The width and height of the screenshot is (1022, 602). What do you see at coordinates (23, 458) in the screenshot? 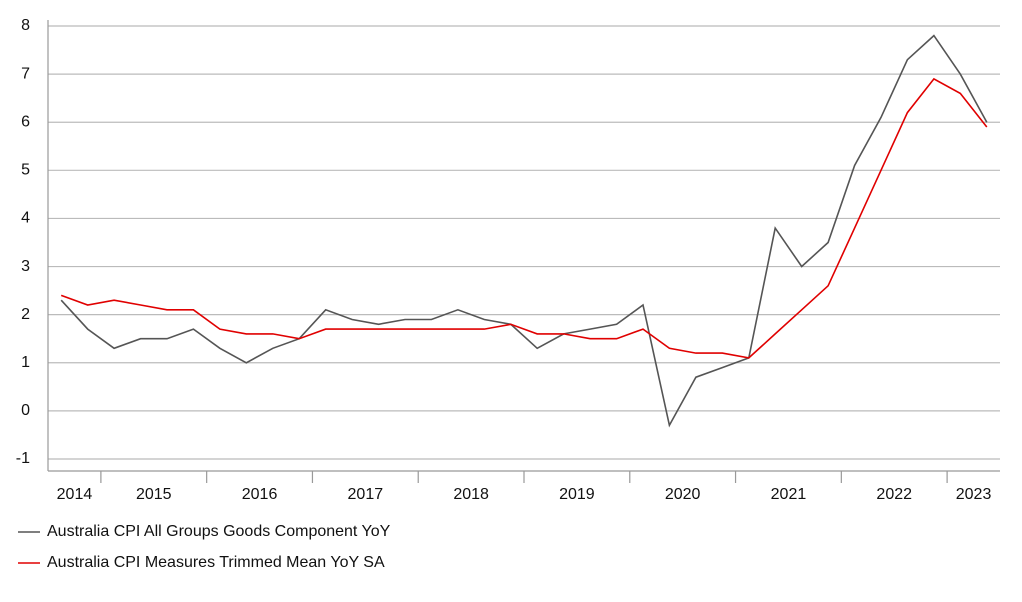
I see `y-tick-label: -1` at bounding box center [23, 458].